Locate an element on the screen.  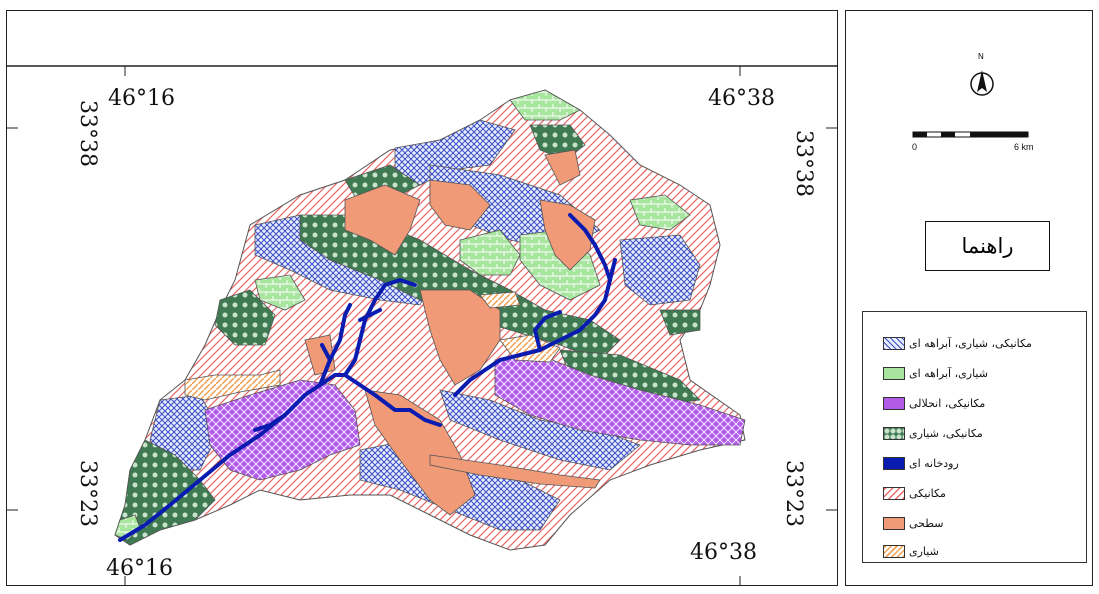
legend-item: مکانیکی، شیاری، آبراهه ای is located at coordinates (973, 343).